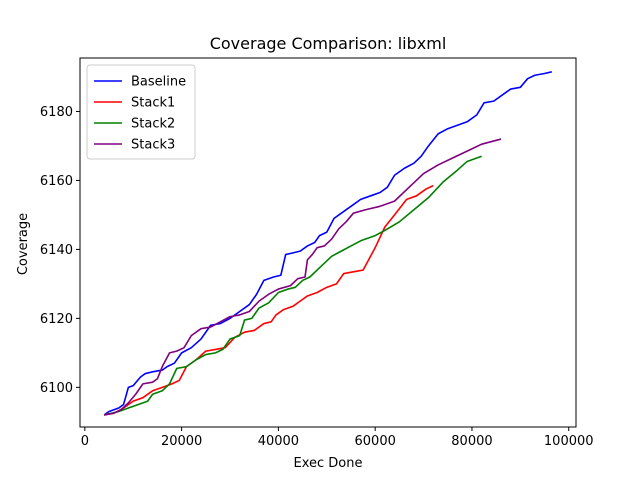 This screenshot has width=640, height=480. What do you see at coordinates (181, 441) in the screenshot?
I see `x-tick-label: 20000` at bounding box center [181, 441].